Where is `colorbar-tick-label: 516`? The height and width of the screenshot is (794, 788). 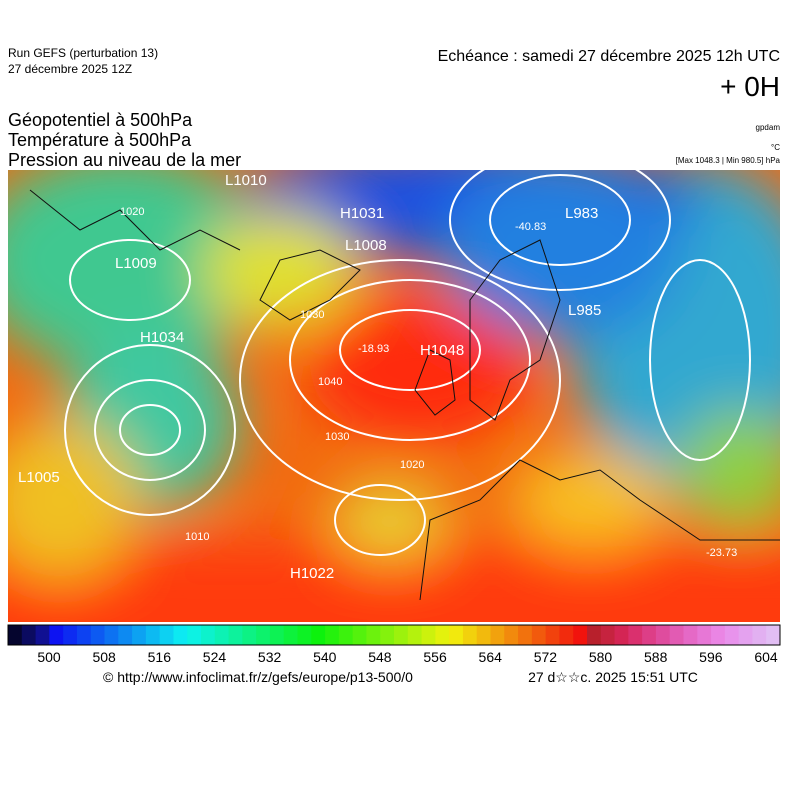 colorbar-tick-label: 516 is located at coordinates (160, 657).